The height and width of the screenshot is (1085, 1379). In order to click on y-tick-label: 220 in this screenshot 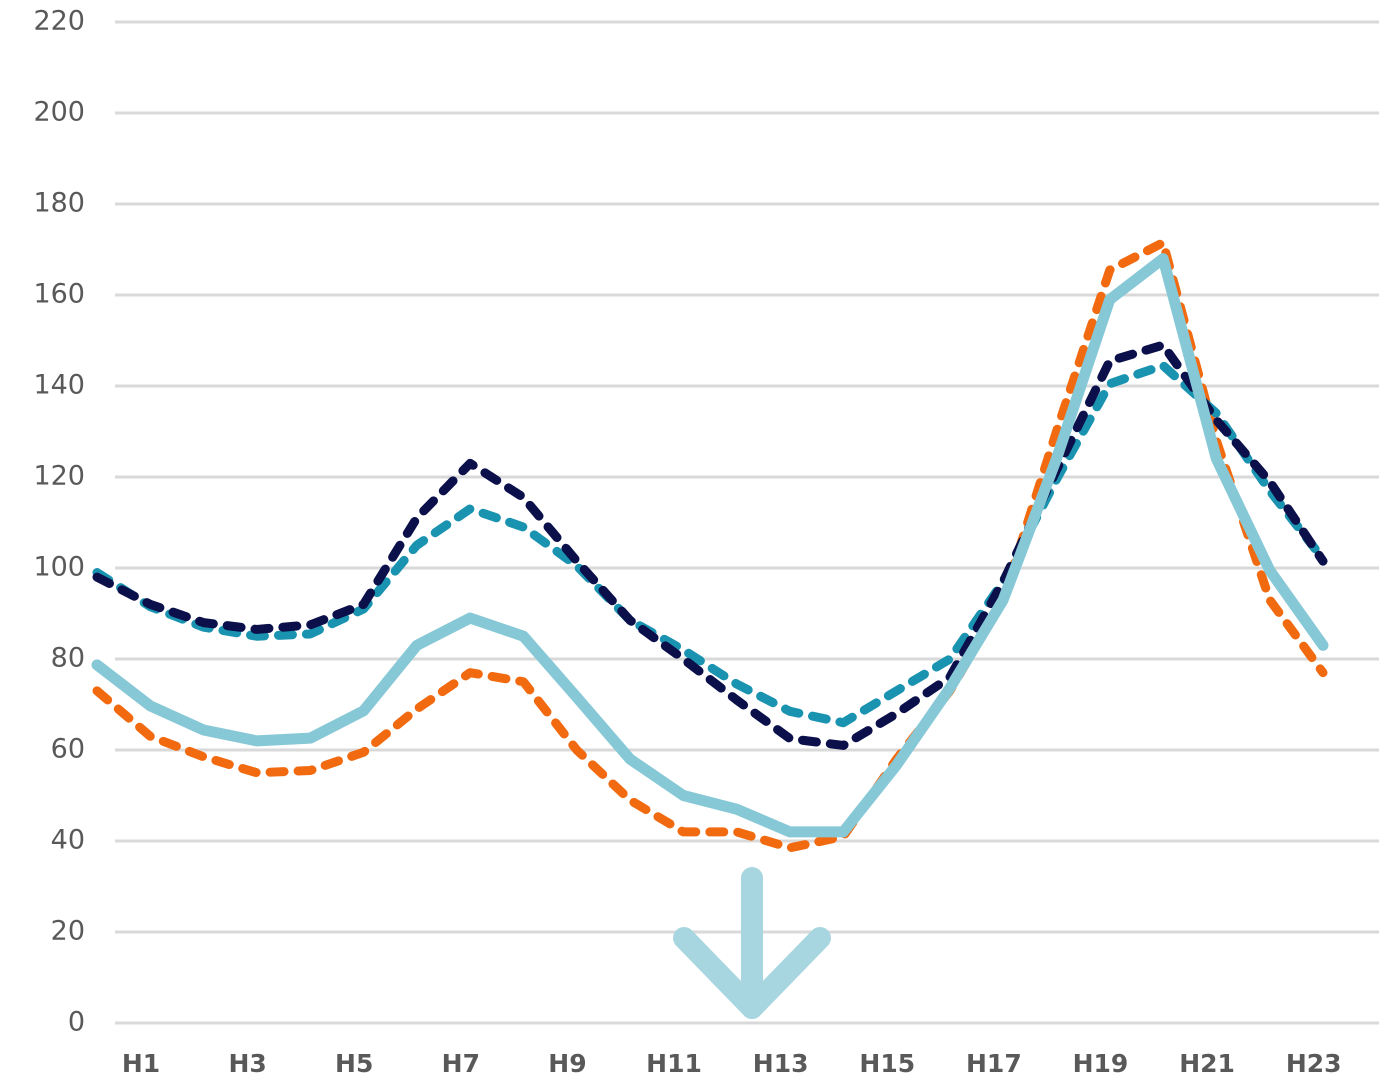, I will do `click(59, 21)`.